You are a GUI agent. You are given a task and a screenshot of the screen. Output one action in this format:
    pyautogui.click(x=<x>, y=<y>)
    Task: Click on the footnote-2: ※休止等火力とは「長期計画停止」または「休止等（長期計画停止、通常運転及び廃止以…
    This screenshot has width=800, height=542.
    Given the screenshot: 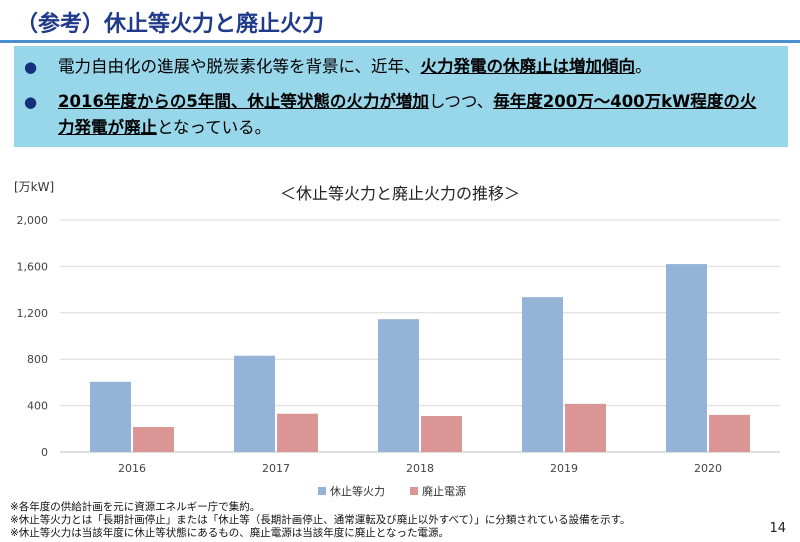 What is the action you would take?
    pyautogui.click(x=320, y=520)
    